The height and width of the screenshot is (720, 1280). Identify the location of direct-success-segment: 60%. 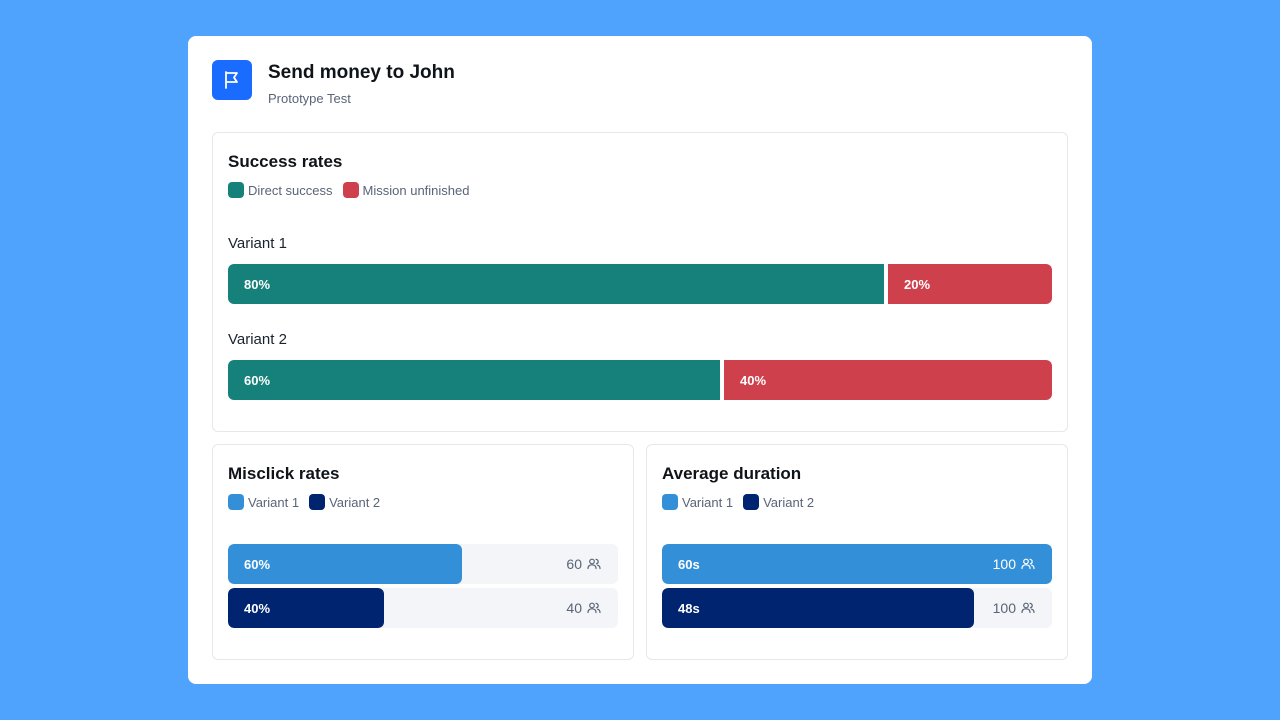
(474, 380).